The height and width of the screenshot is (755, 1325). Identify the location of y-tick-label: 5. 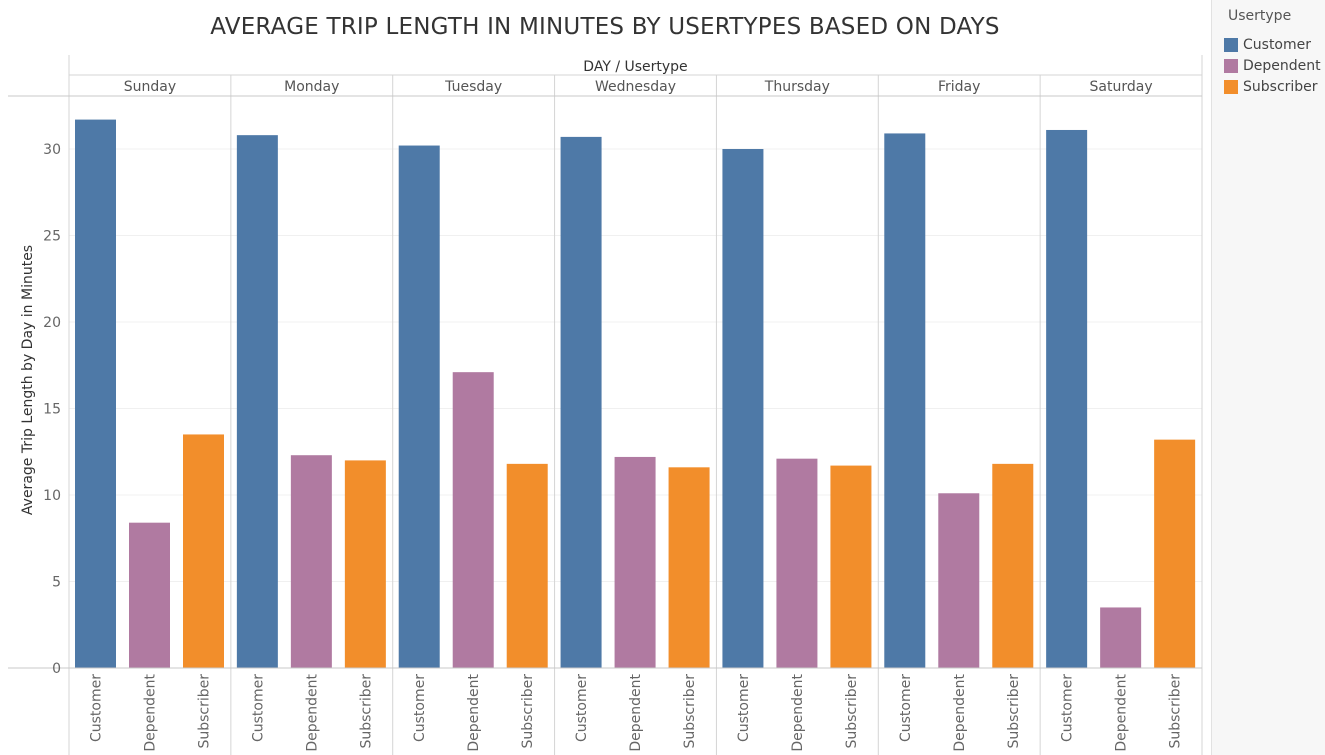
(56, 583).